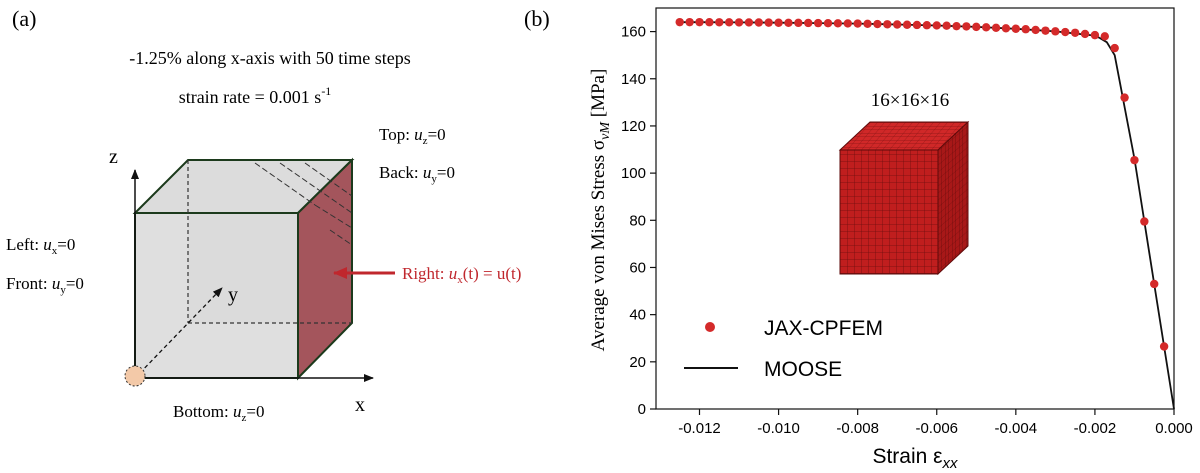 The height and width of the screenshot is (473, 1200). What do you see at coordinates (255, 95) in the screenshot?
I see `strain-rate-caption: strain rate = 0.001 s-1` at bounding box center [255, 95].